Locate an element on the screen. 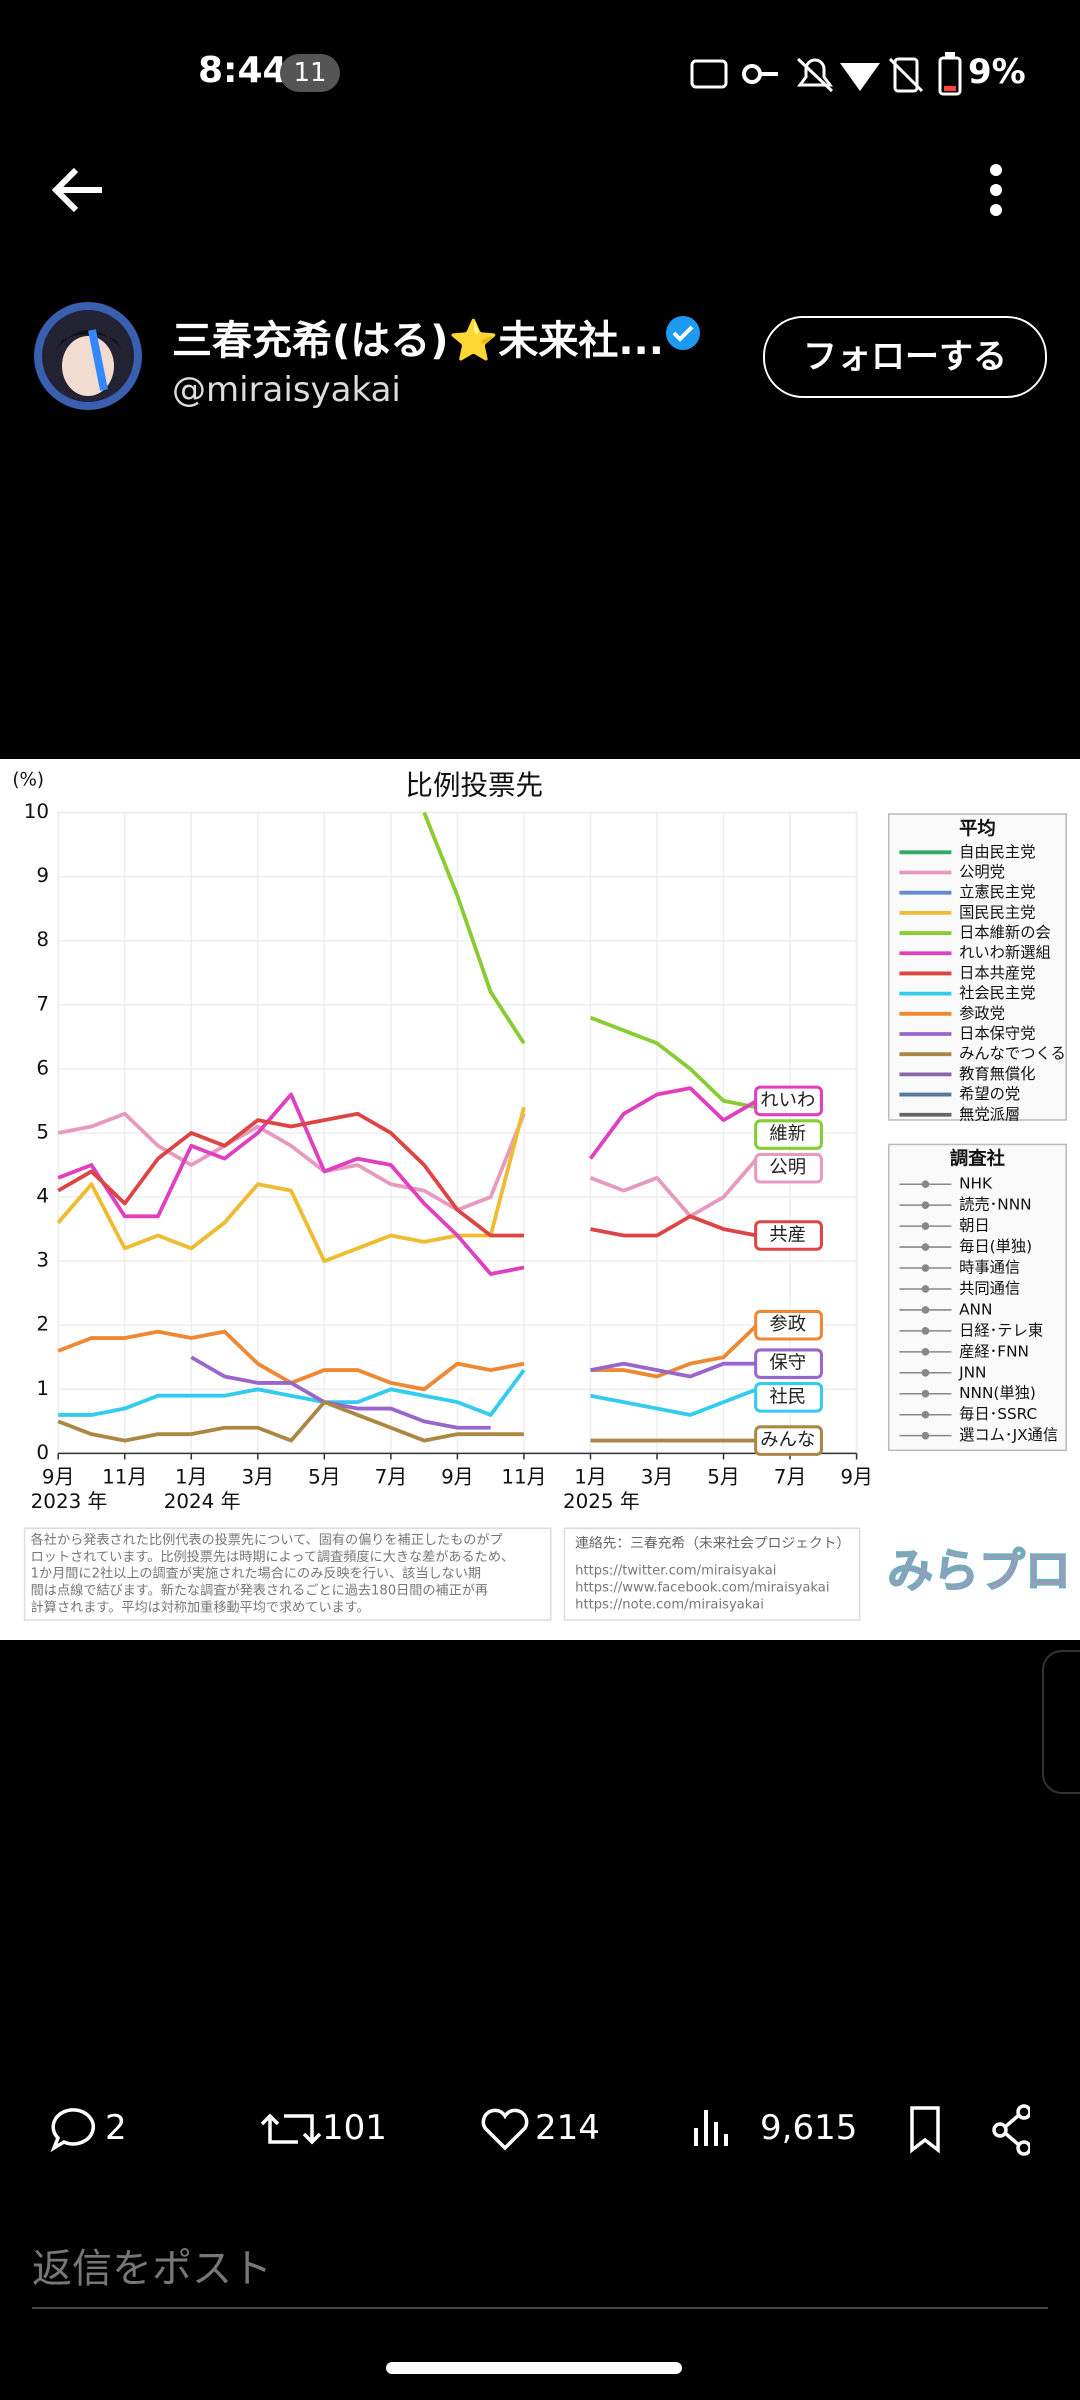 Image resolution: width=1080 pixels, height=2400 pixels. year-label: 2023 年 is located at coordinates (69, 1501).